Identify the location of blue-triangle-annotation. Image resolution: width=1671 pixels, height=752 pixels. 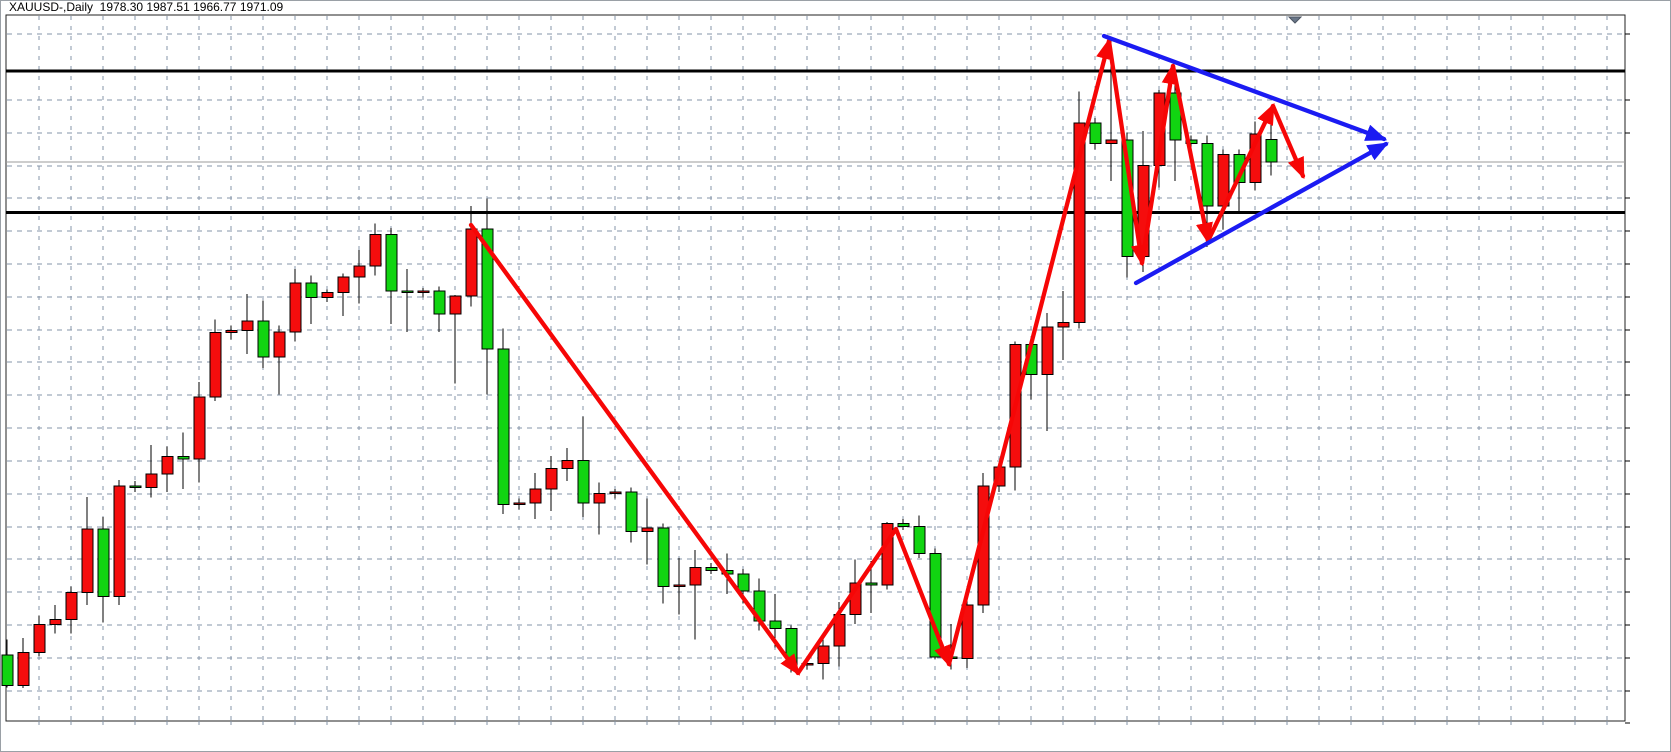
(1245, 159).